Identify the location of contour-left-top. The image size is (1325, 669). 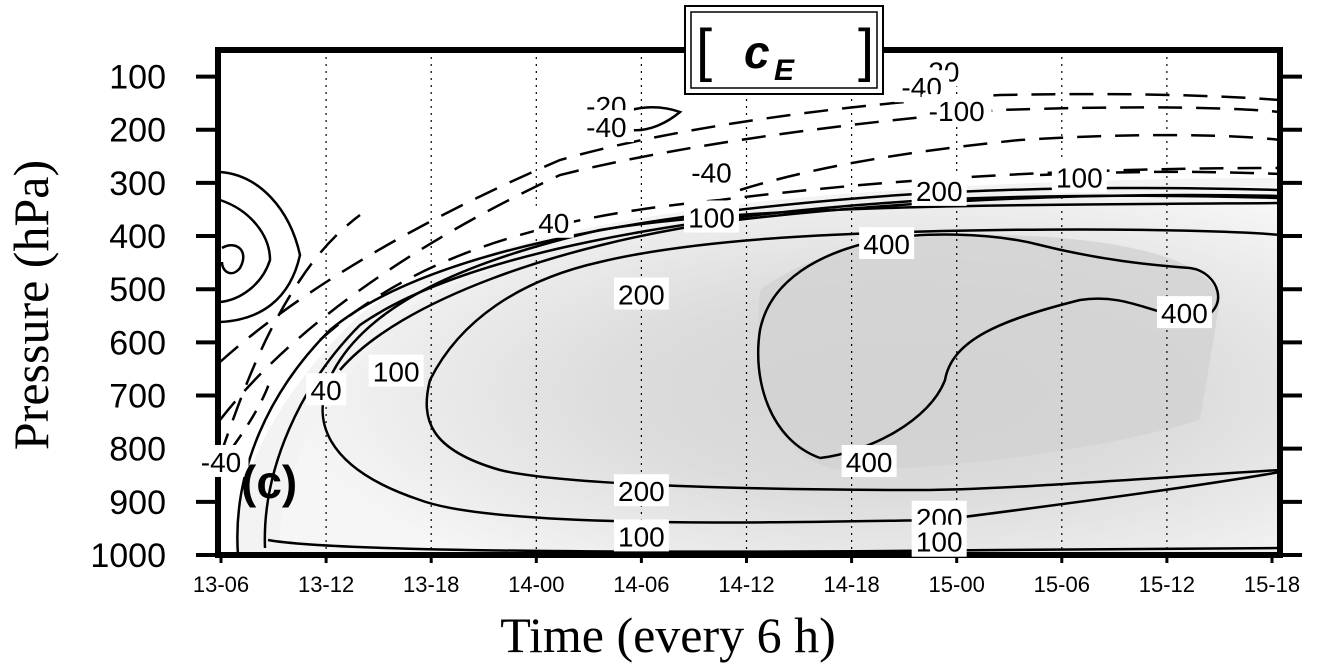
(260, 247).